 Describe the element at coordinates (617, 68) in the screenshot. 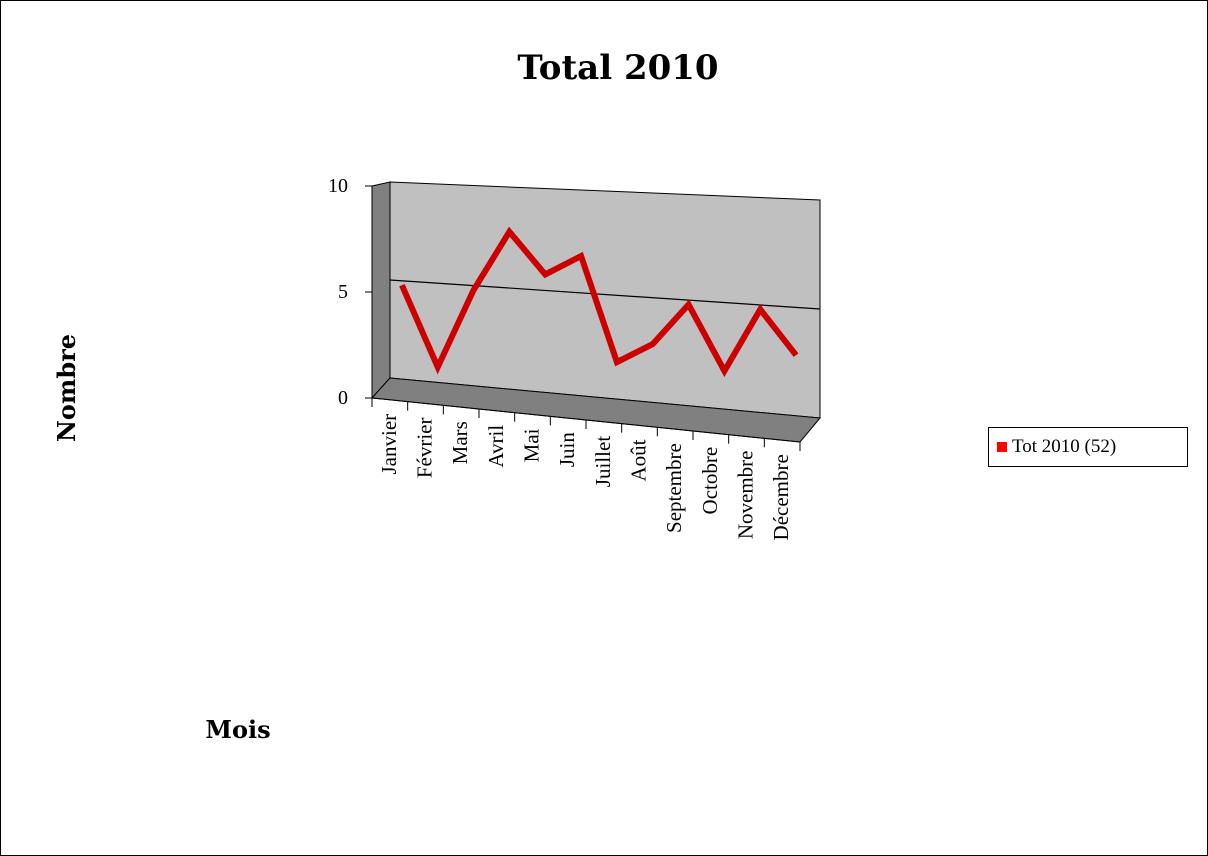

I see `chart-title: Total 2010` at that location.